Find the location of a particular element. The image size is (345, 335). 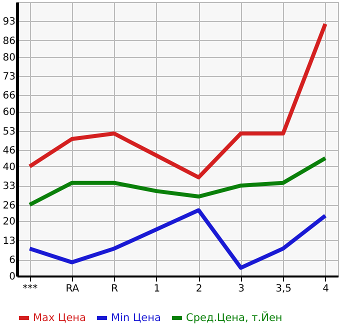

legend-label: Min Цена is located at coordinates (136, 318).